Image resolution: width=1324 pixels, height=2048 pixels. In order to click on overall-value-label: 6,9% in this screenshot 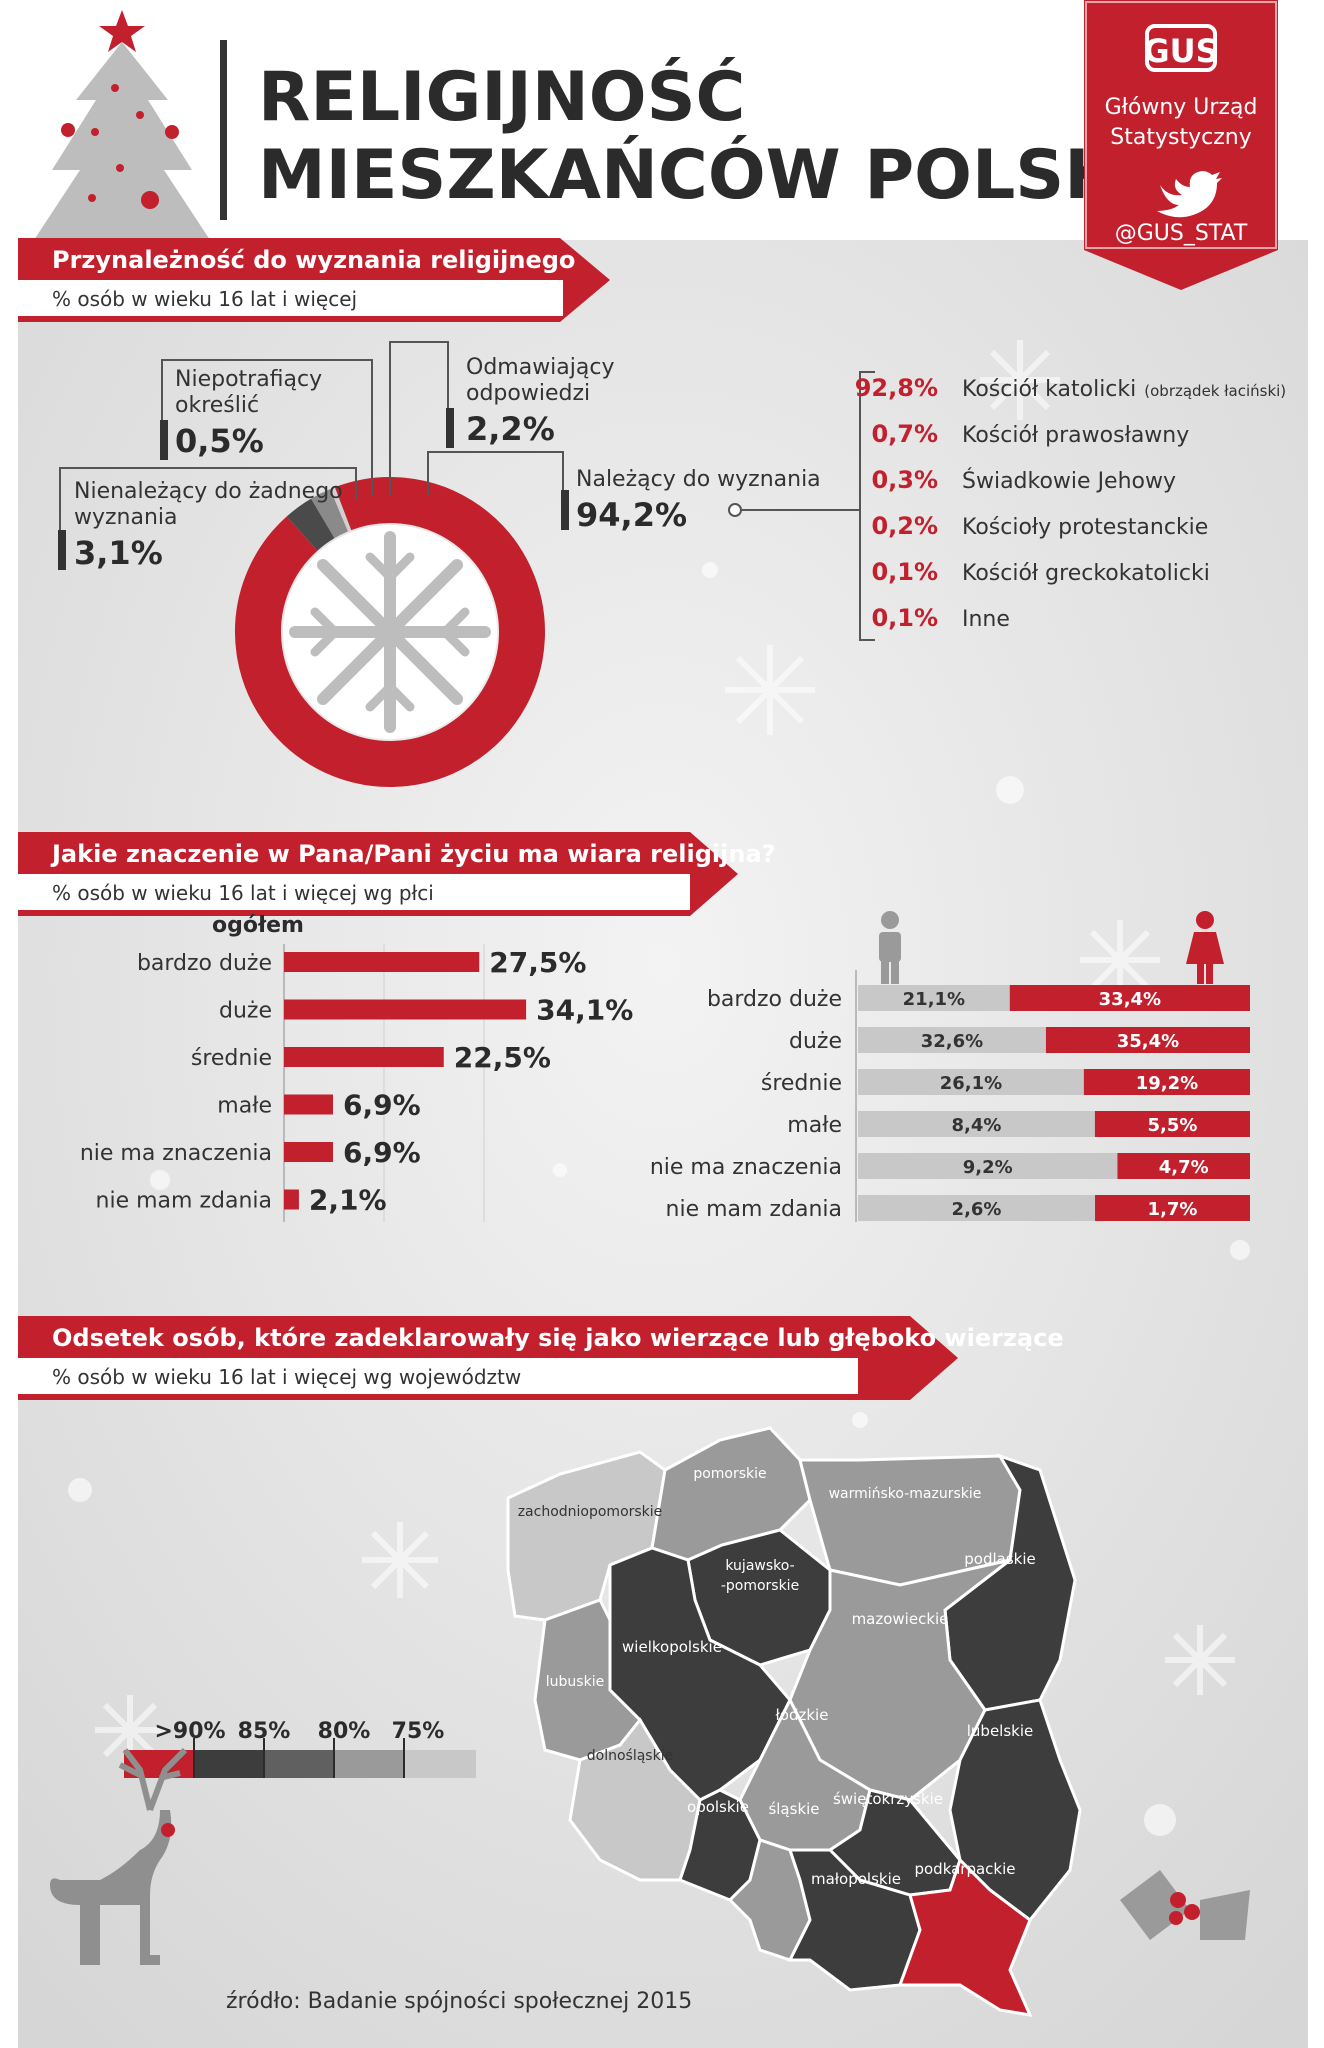, I will do `click(382, 1152)`.